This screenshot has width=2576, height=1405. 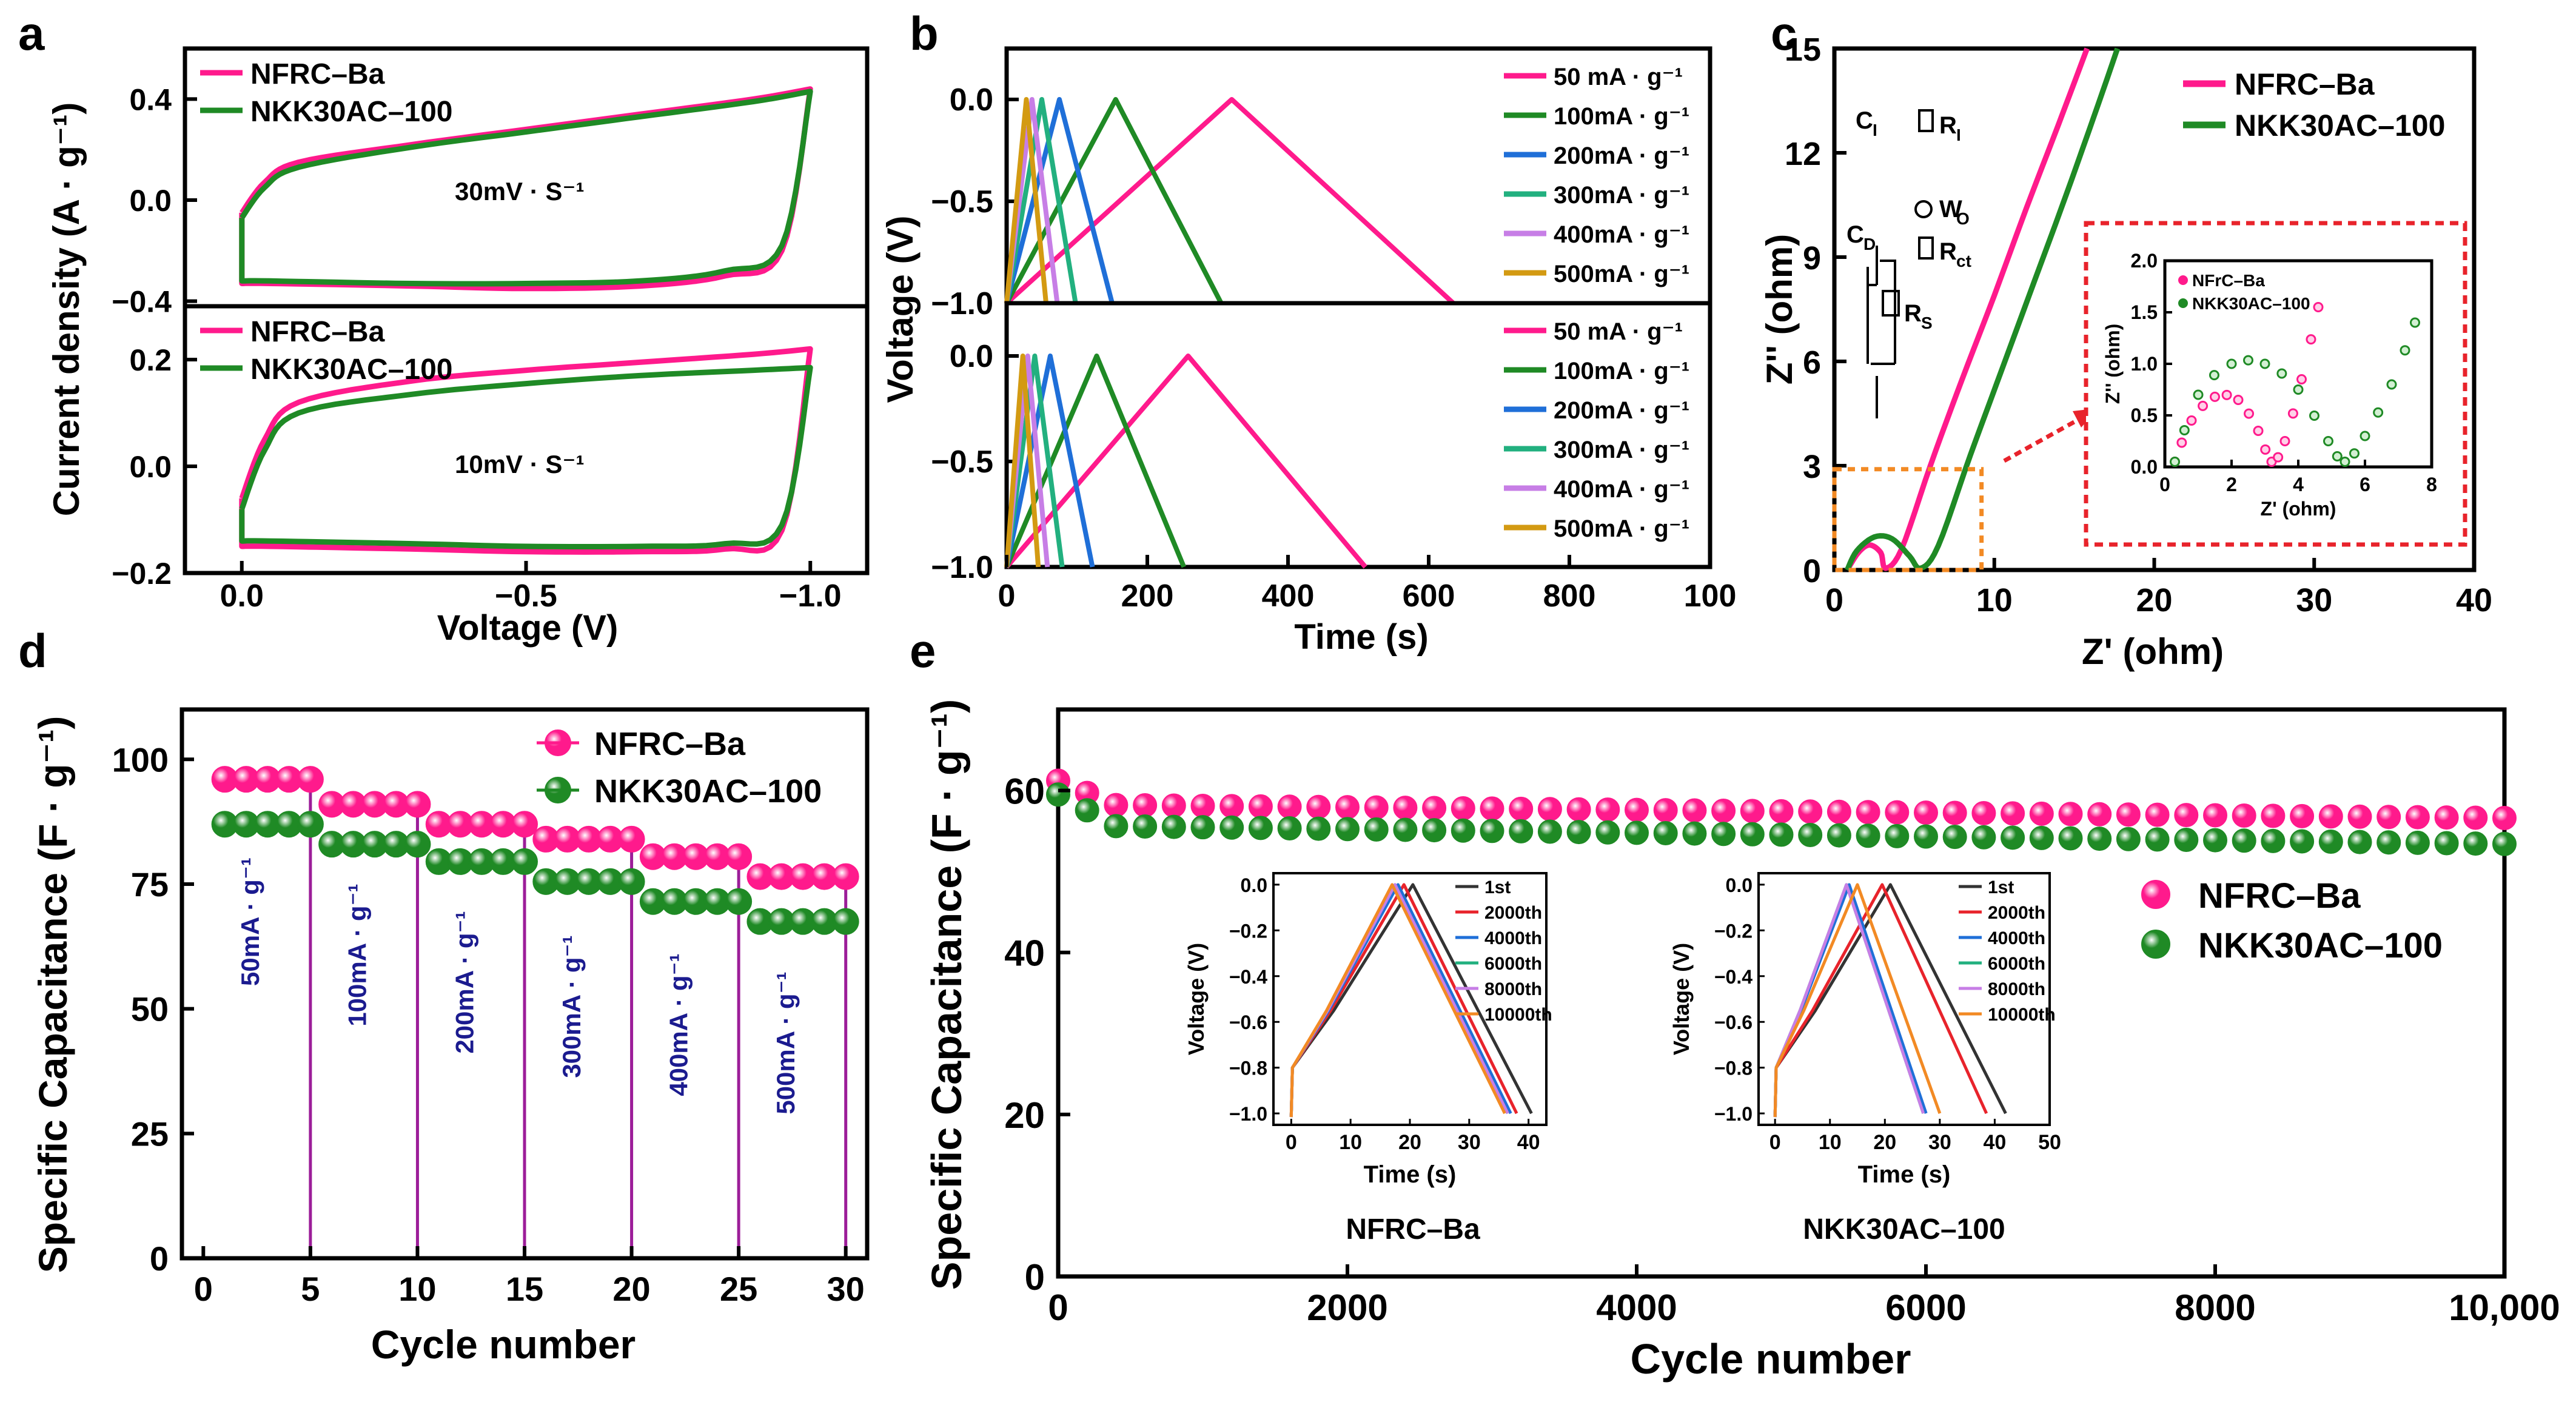 What do you see at coordinates (526, 457) in the screenshot?
I see `cv-curve-nkk` at bounding box center [526, 457].